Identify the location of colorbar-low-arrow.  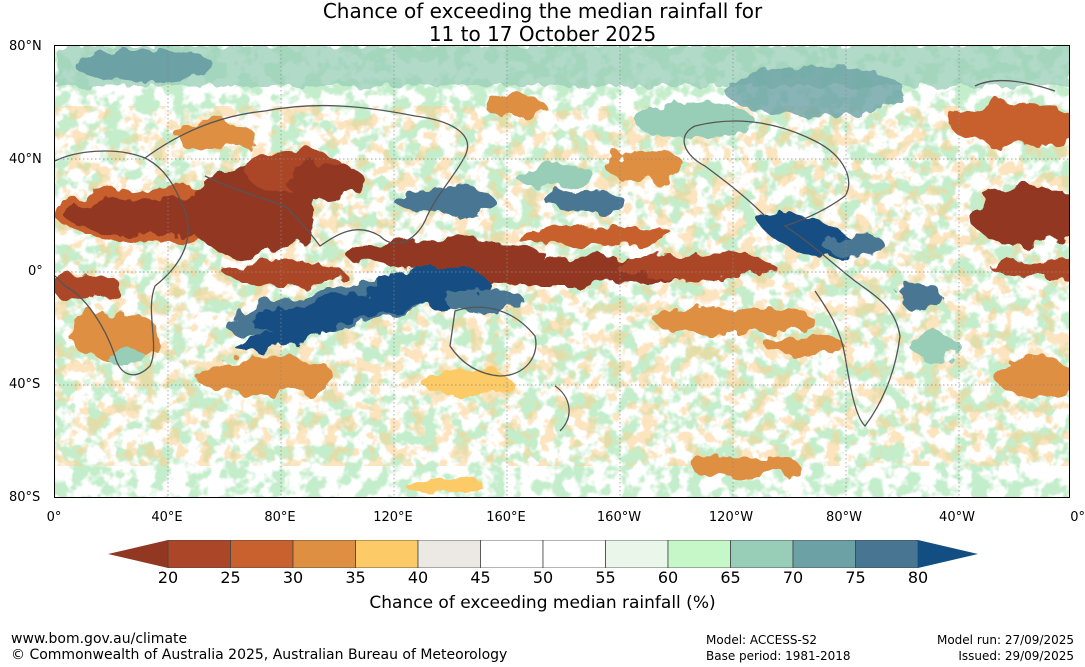
(138, 554).